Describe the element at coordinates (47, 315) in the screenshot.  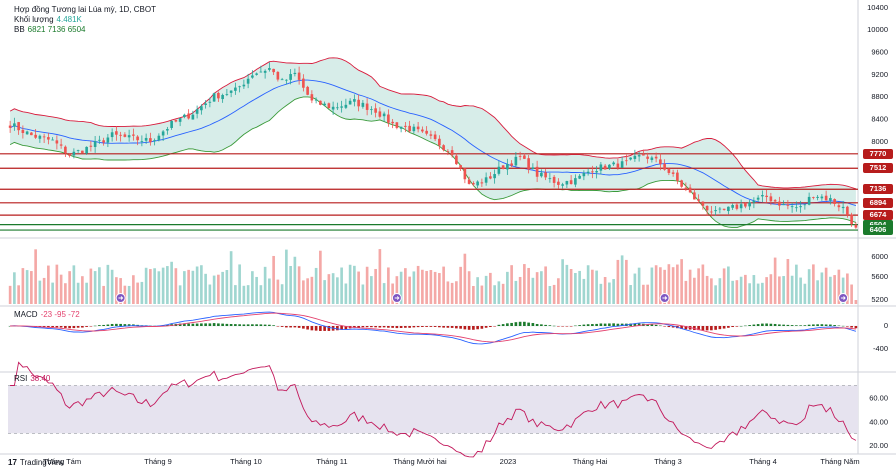
I see `legend-macd: MACD -23 -95 -72` at that location.